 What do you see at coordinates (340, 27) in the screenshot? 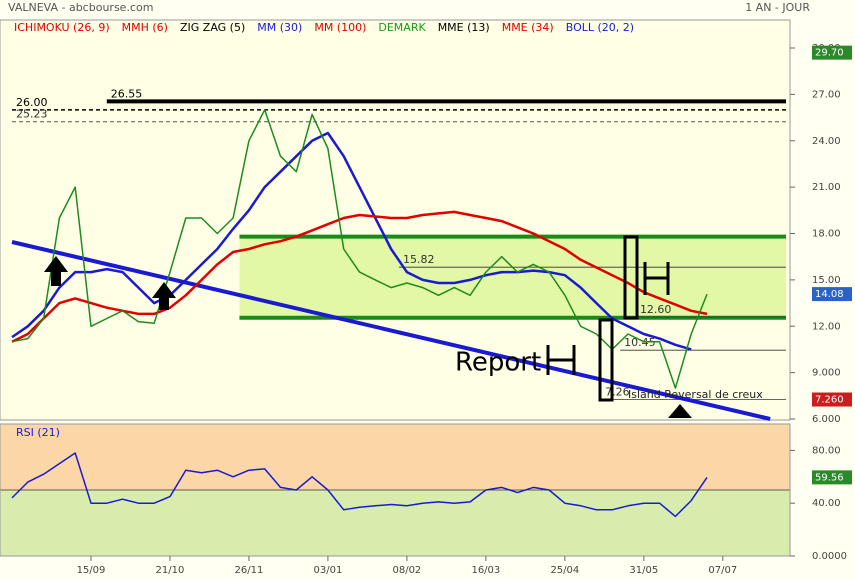
I see `legend-entry: MM (100)` at bounding box center [340, 27].